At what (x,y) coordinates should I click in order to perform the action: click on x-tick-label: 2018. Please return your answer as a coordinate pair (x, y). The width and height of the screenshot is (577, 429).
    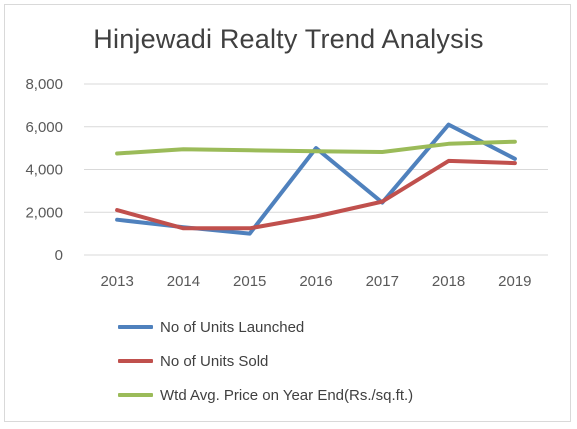
    Looking at the image, I should click on (448, 281).